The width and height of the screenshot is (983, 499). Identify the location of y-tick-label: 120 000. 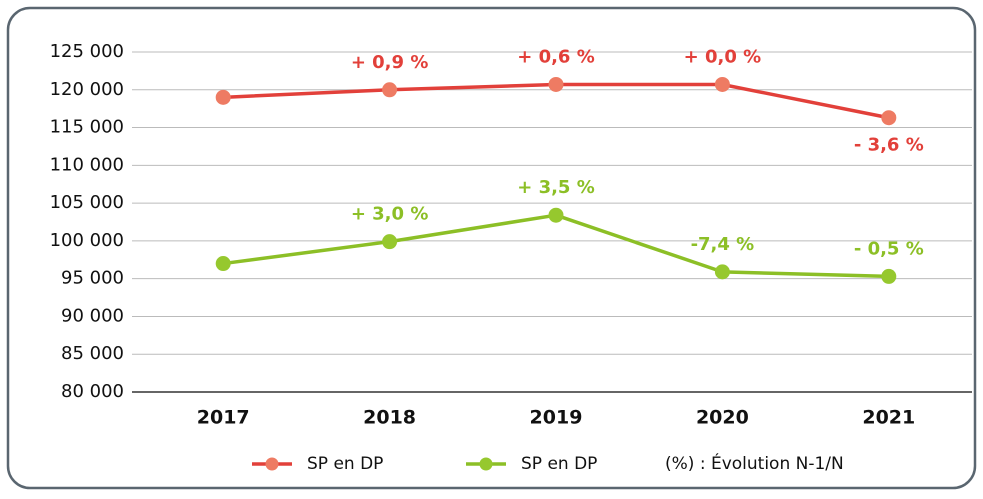
(87, 89).